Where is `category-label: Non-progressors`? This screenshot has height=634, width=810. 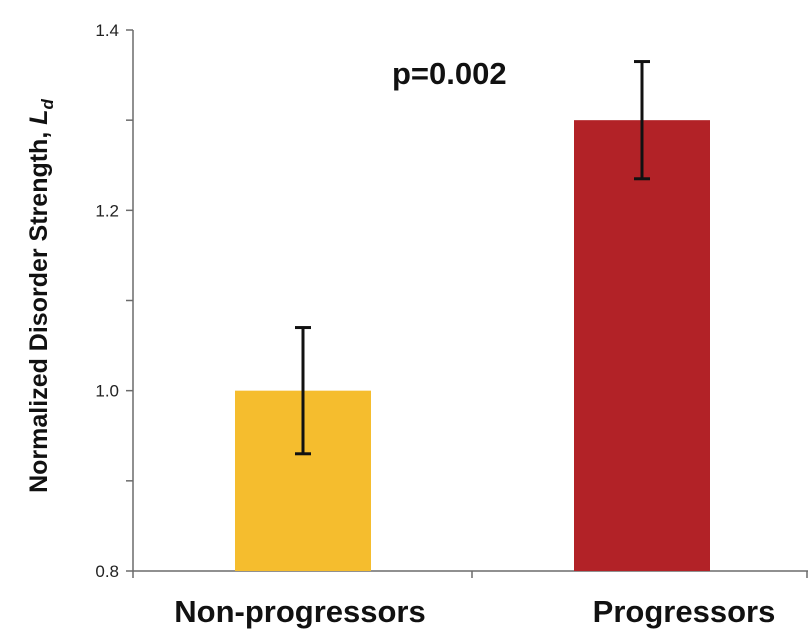 category-label: Non-progressors is located at coordinates (299, 611).